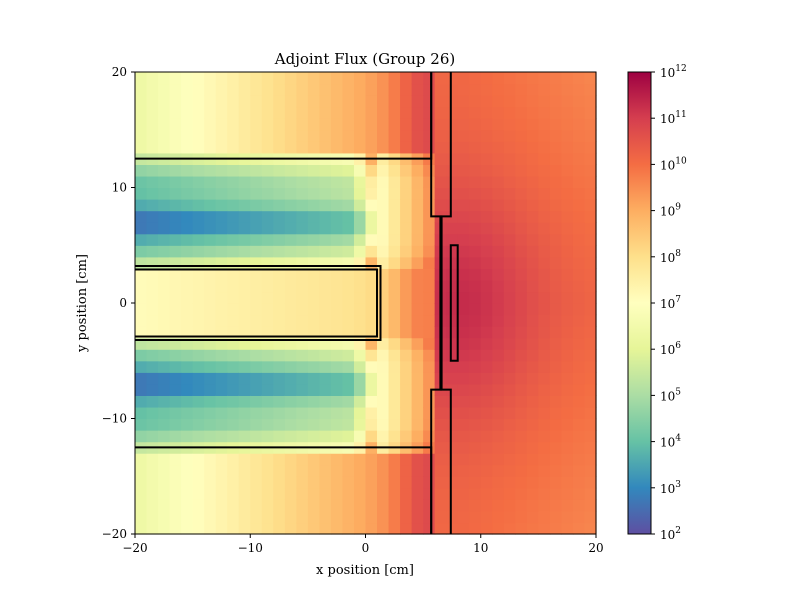 The height and width of the screenshot is (600, 800). Describe the element at coordinates (250, 548) in the screenshot. I see `x-tick-label: −10` at that location.